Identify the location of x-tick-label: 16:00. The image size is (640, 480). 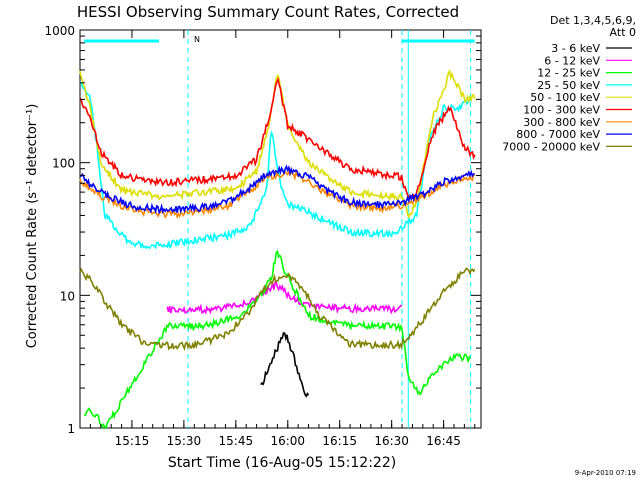
(287, 441).